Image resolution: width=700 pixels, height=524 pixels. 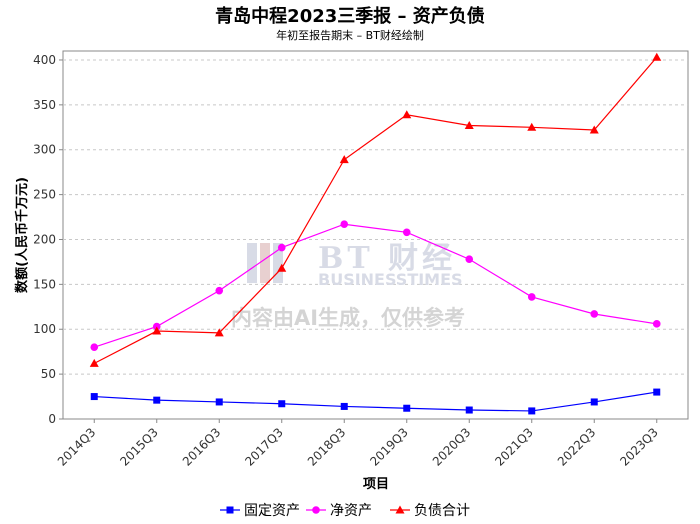 I want to click on x-tick-label: 2021Q3, so click(x=514, y=447).